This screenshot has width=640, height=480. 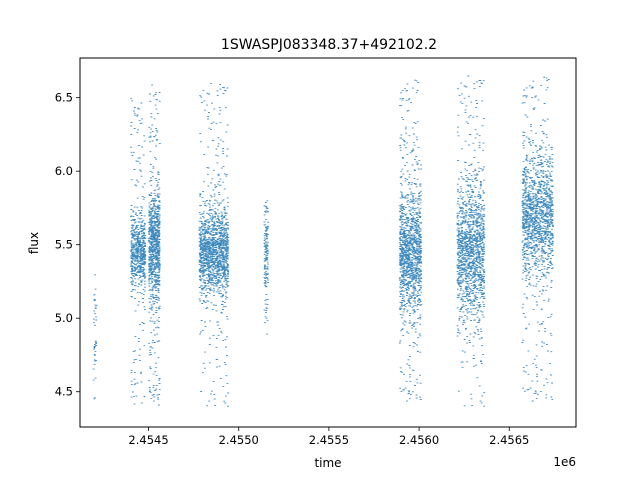 What do you see at coordinates (564, 462) in the screenshot?
I see `x-axis-offset-label: 1e6` at bounding box center [564, 462].